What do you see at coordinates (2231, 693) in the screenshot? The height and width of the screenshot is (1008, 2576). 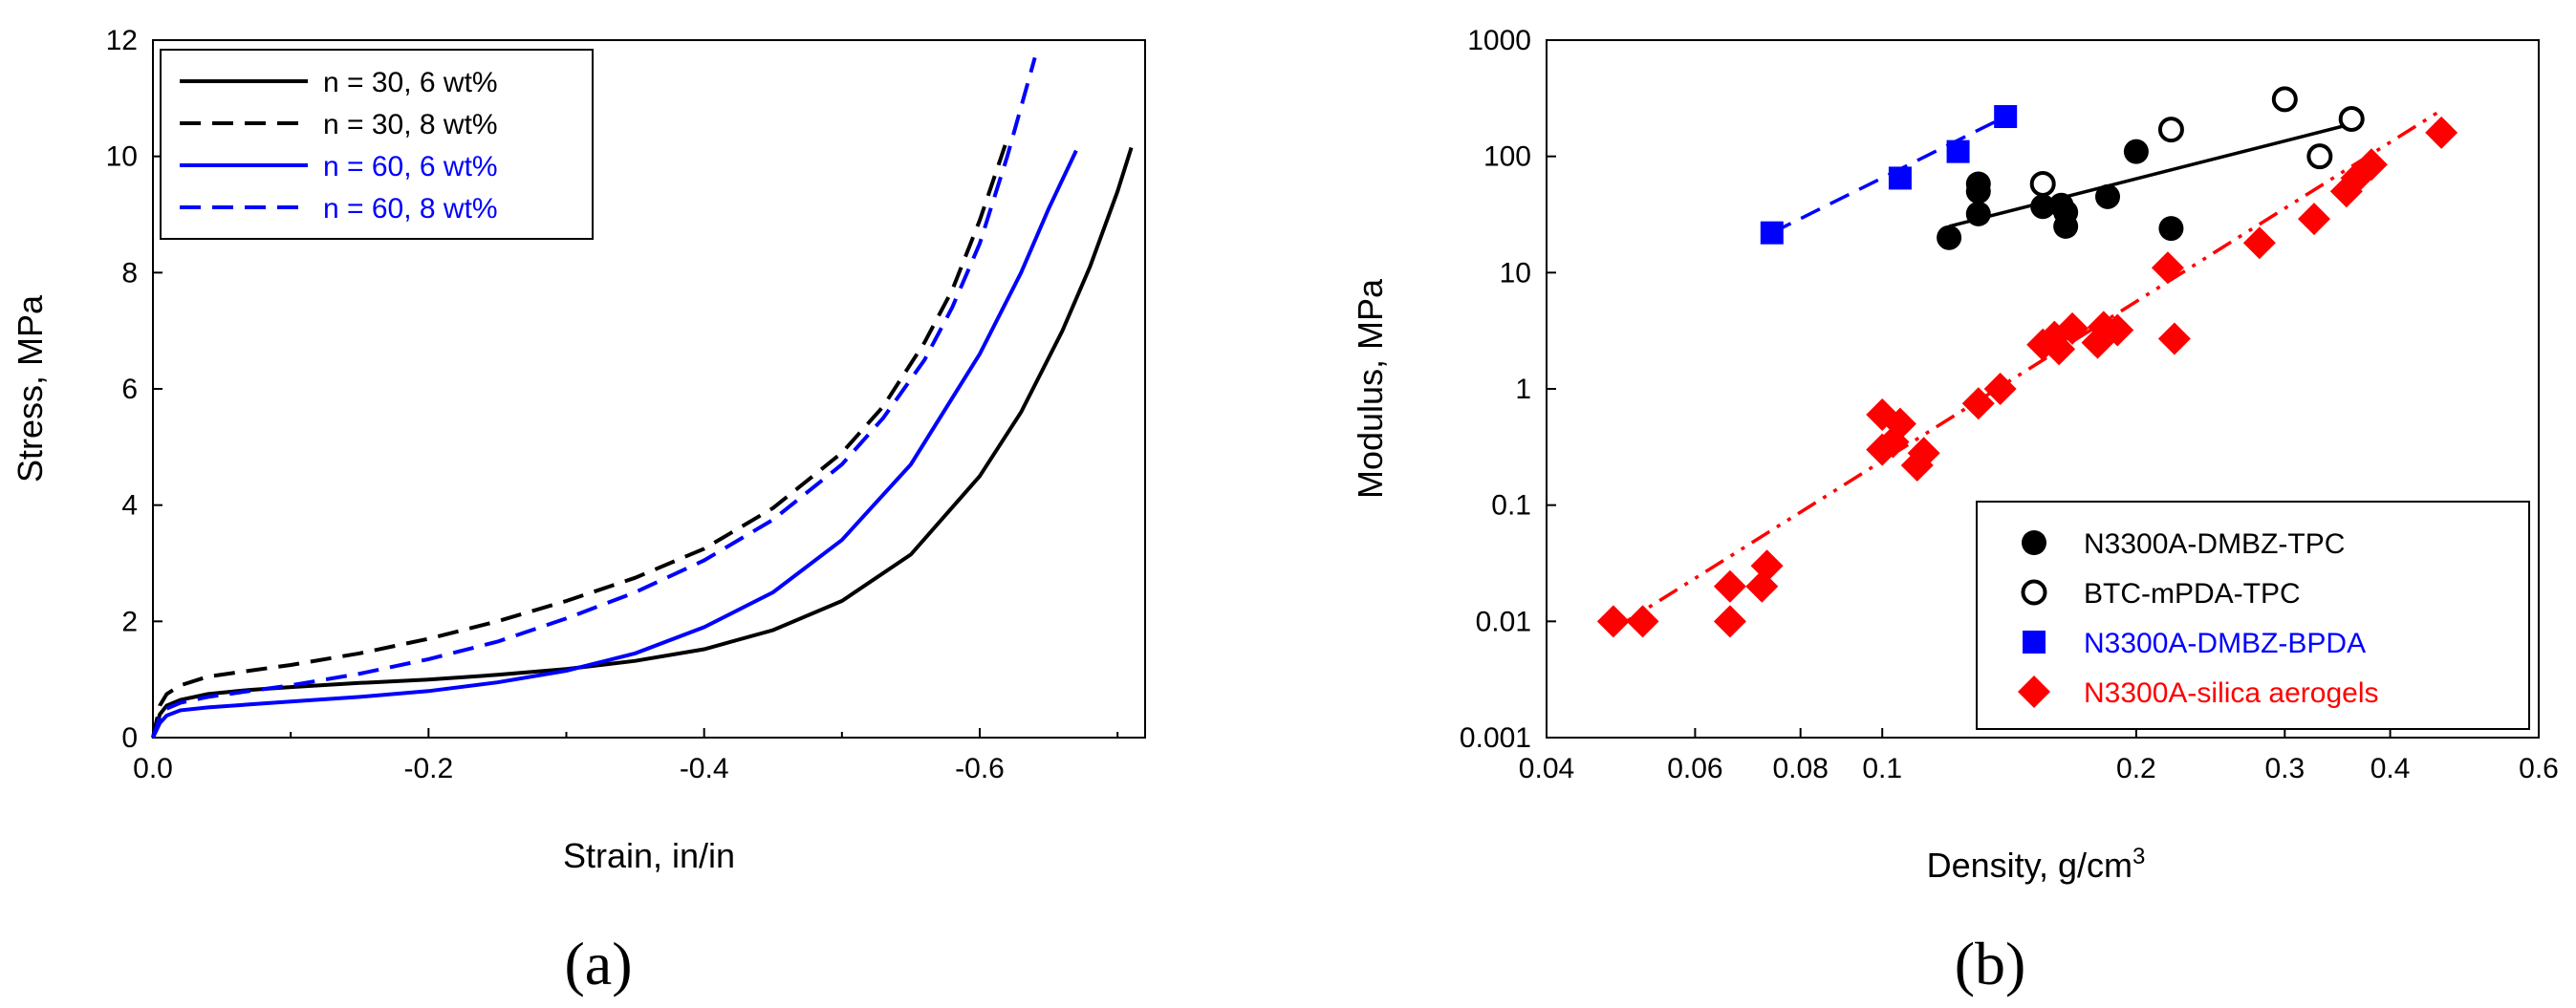 I see `panel-b-legend-label-4: N3300A-silica aerogels` at bounding box center [2231, 693].